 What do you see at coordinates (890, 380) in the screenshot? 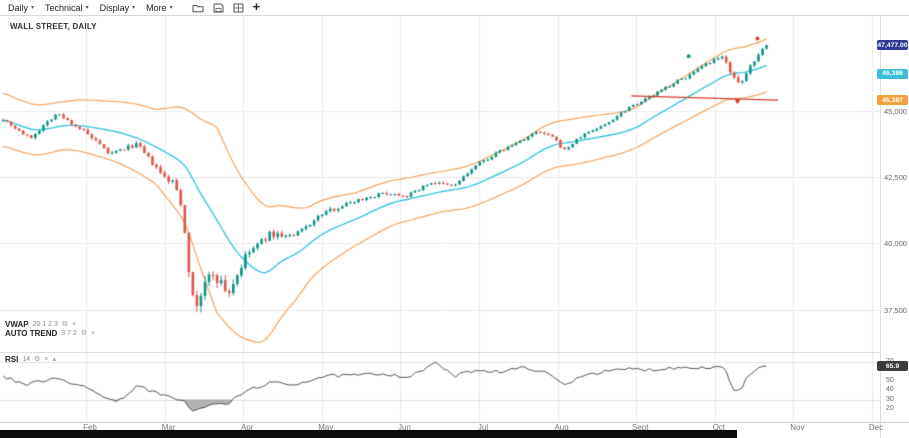
I see `rsi-axis-label: 50` at bounding box center [890, 380].